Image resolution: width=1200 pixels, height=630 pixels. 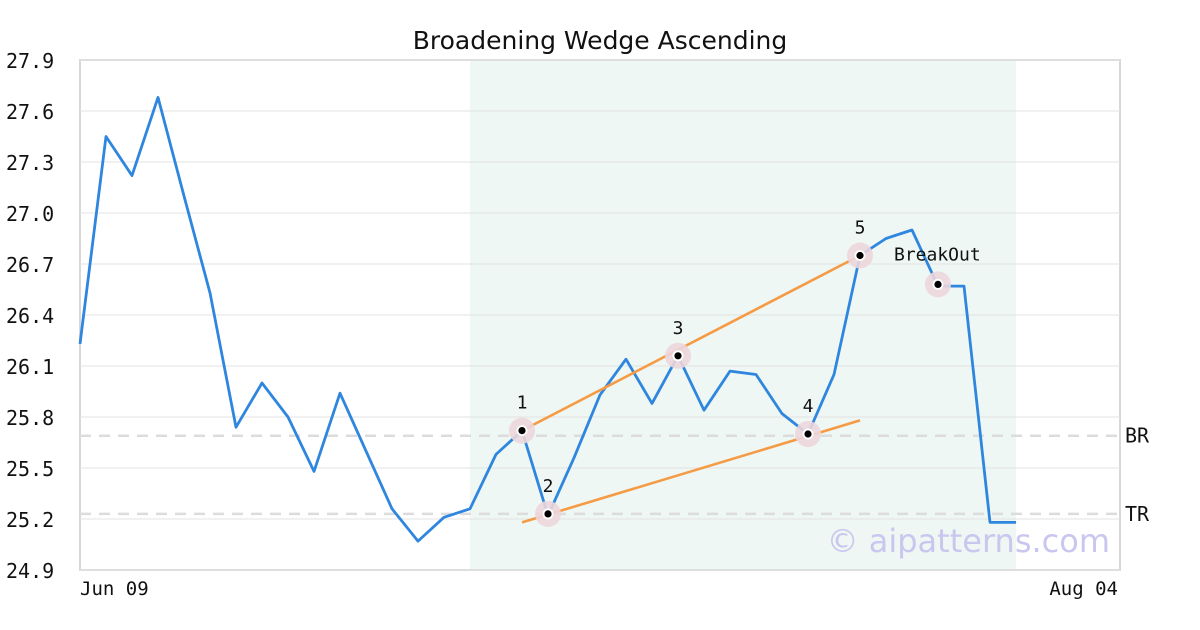 I want to click on y-tick-label: 25.5, so click(x=30, y=469).